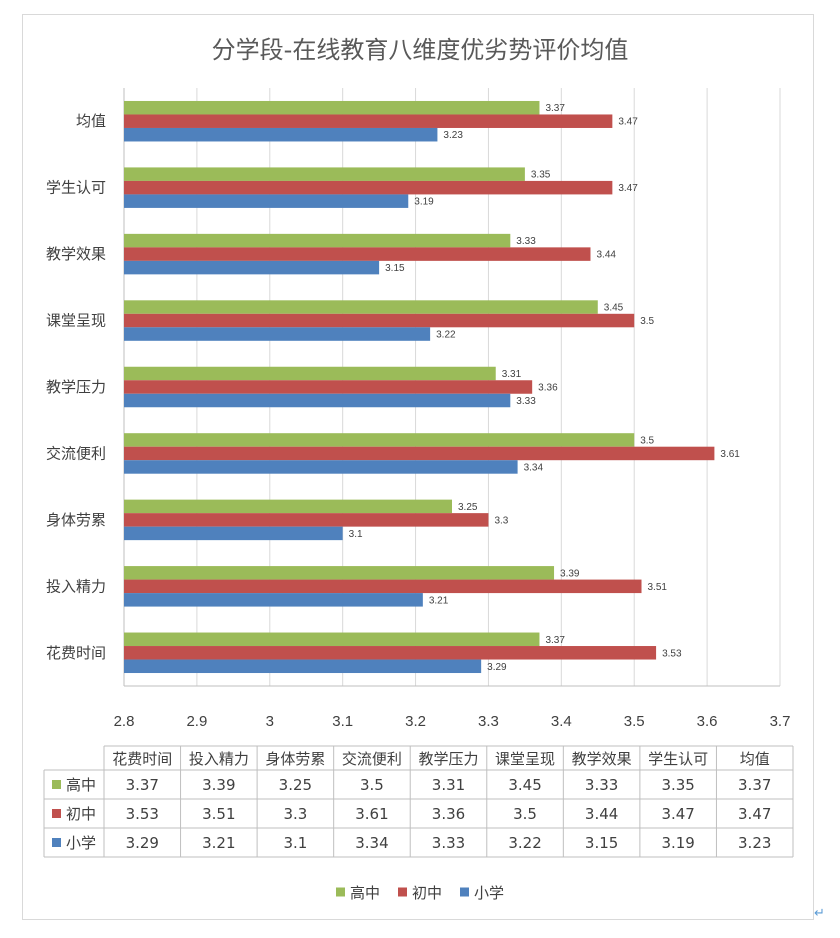 Image resolution: width=840 pixels, height=938 pixels. Describe the element at coordinates (371, 843) in the screenshot. I see `table-cell: 3.34` at that location.